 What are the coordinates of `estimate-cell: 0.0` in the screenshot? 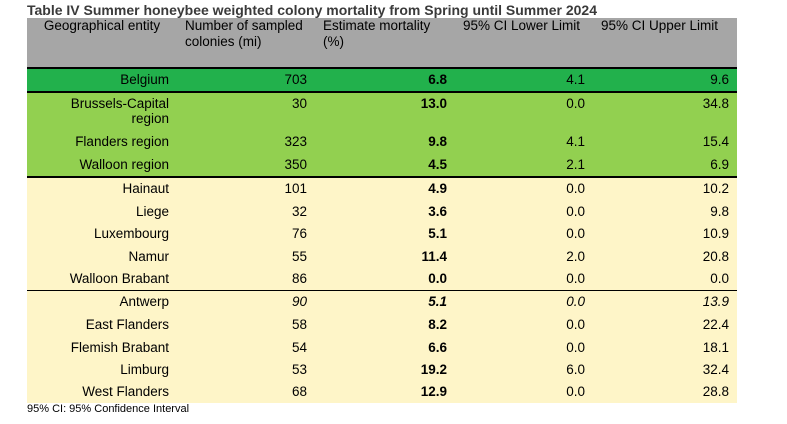 It's located at (385, 279).